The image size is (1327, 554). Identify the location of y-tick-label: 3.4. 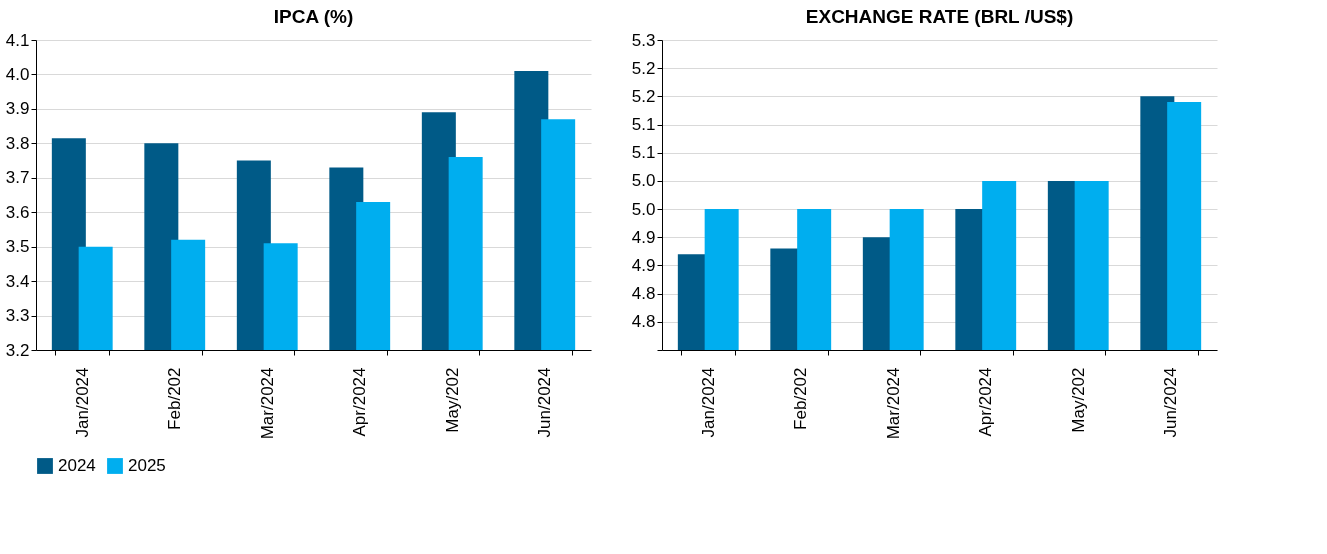
(17, 281).